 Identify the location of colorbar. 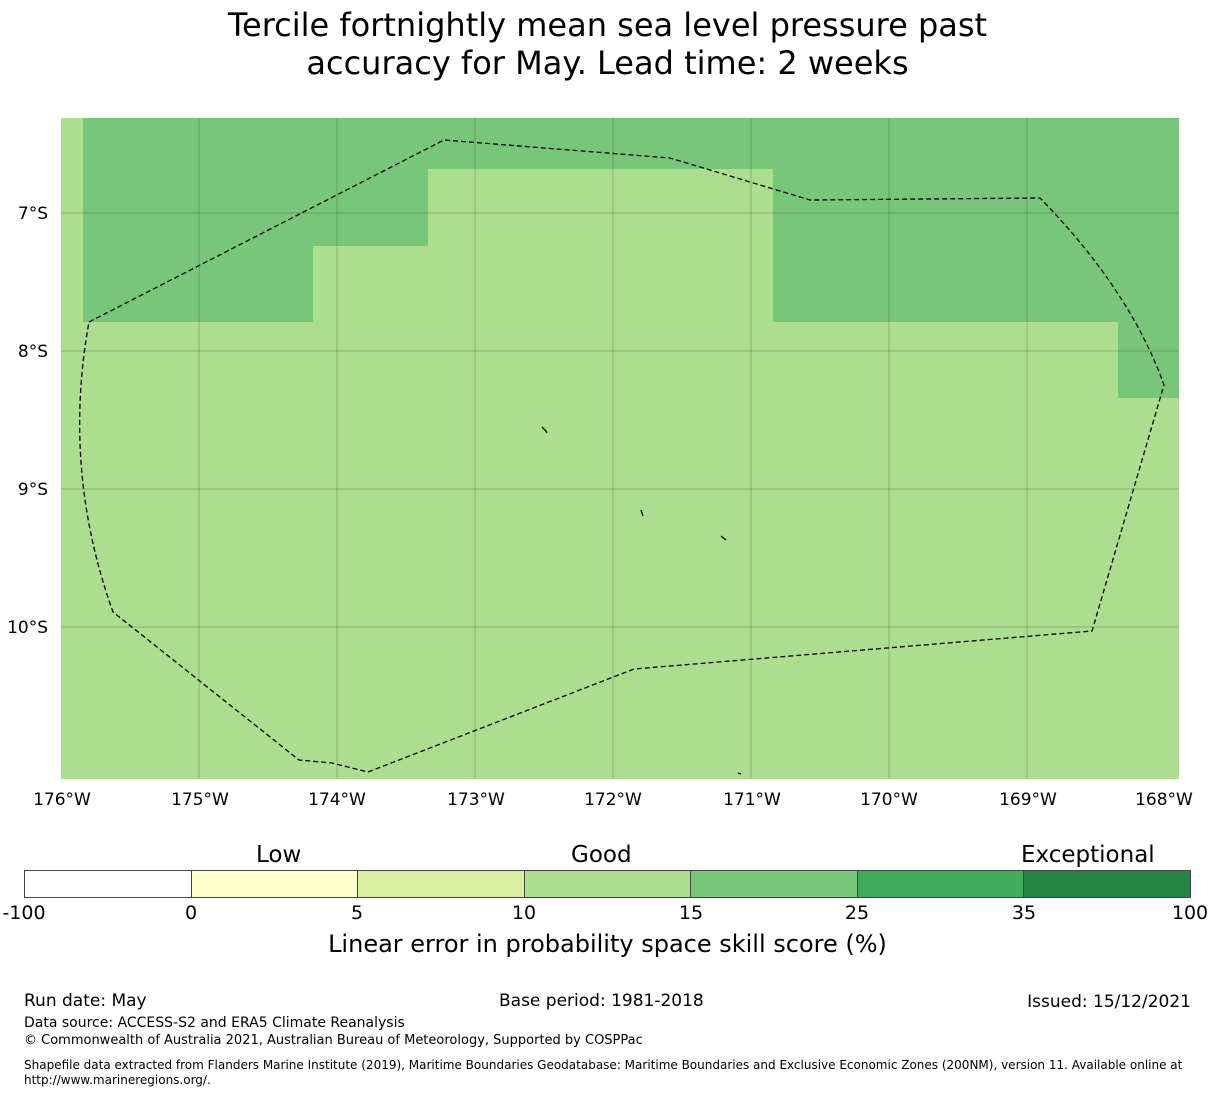
(607, 884).